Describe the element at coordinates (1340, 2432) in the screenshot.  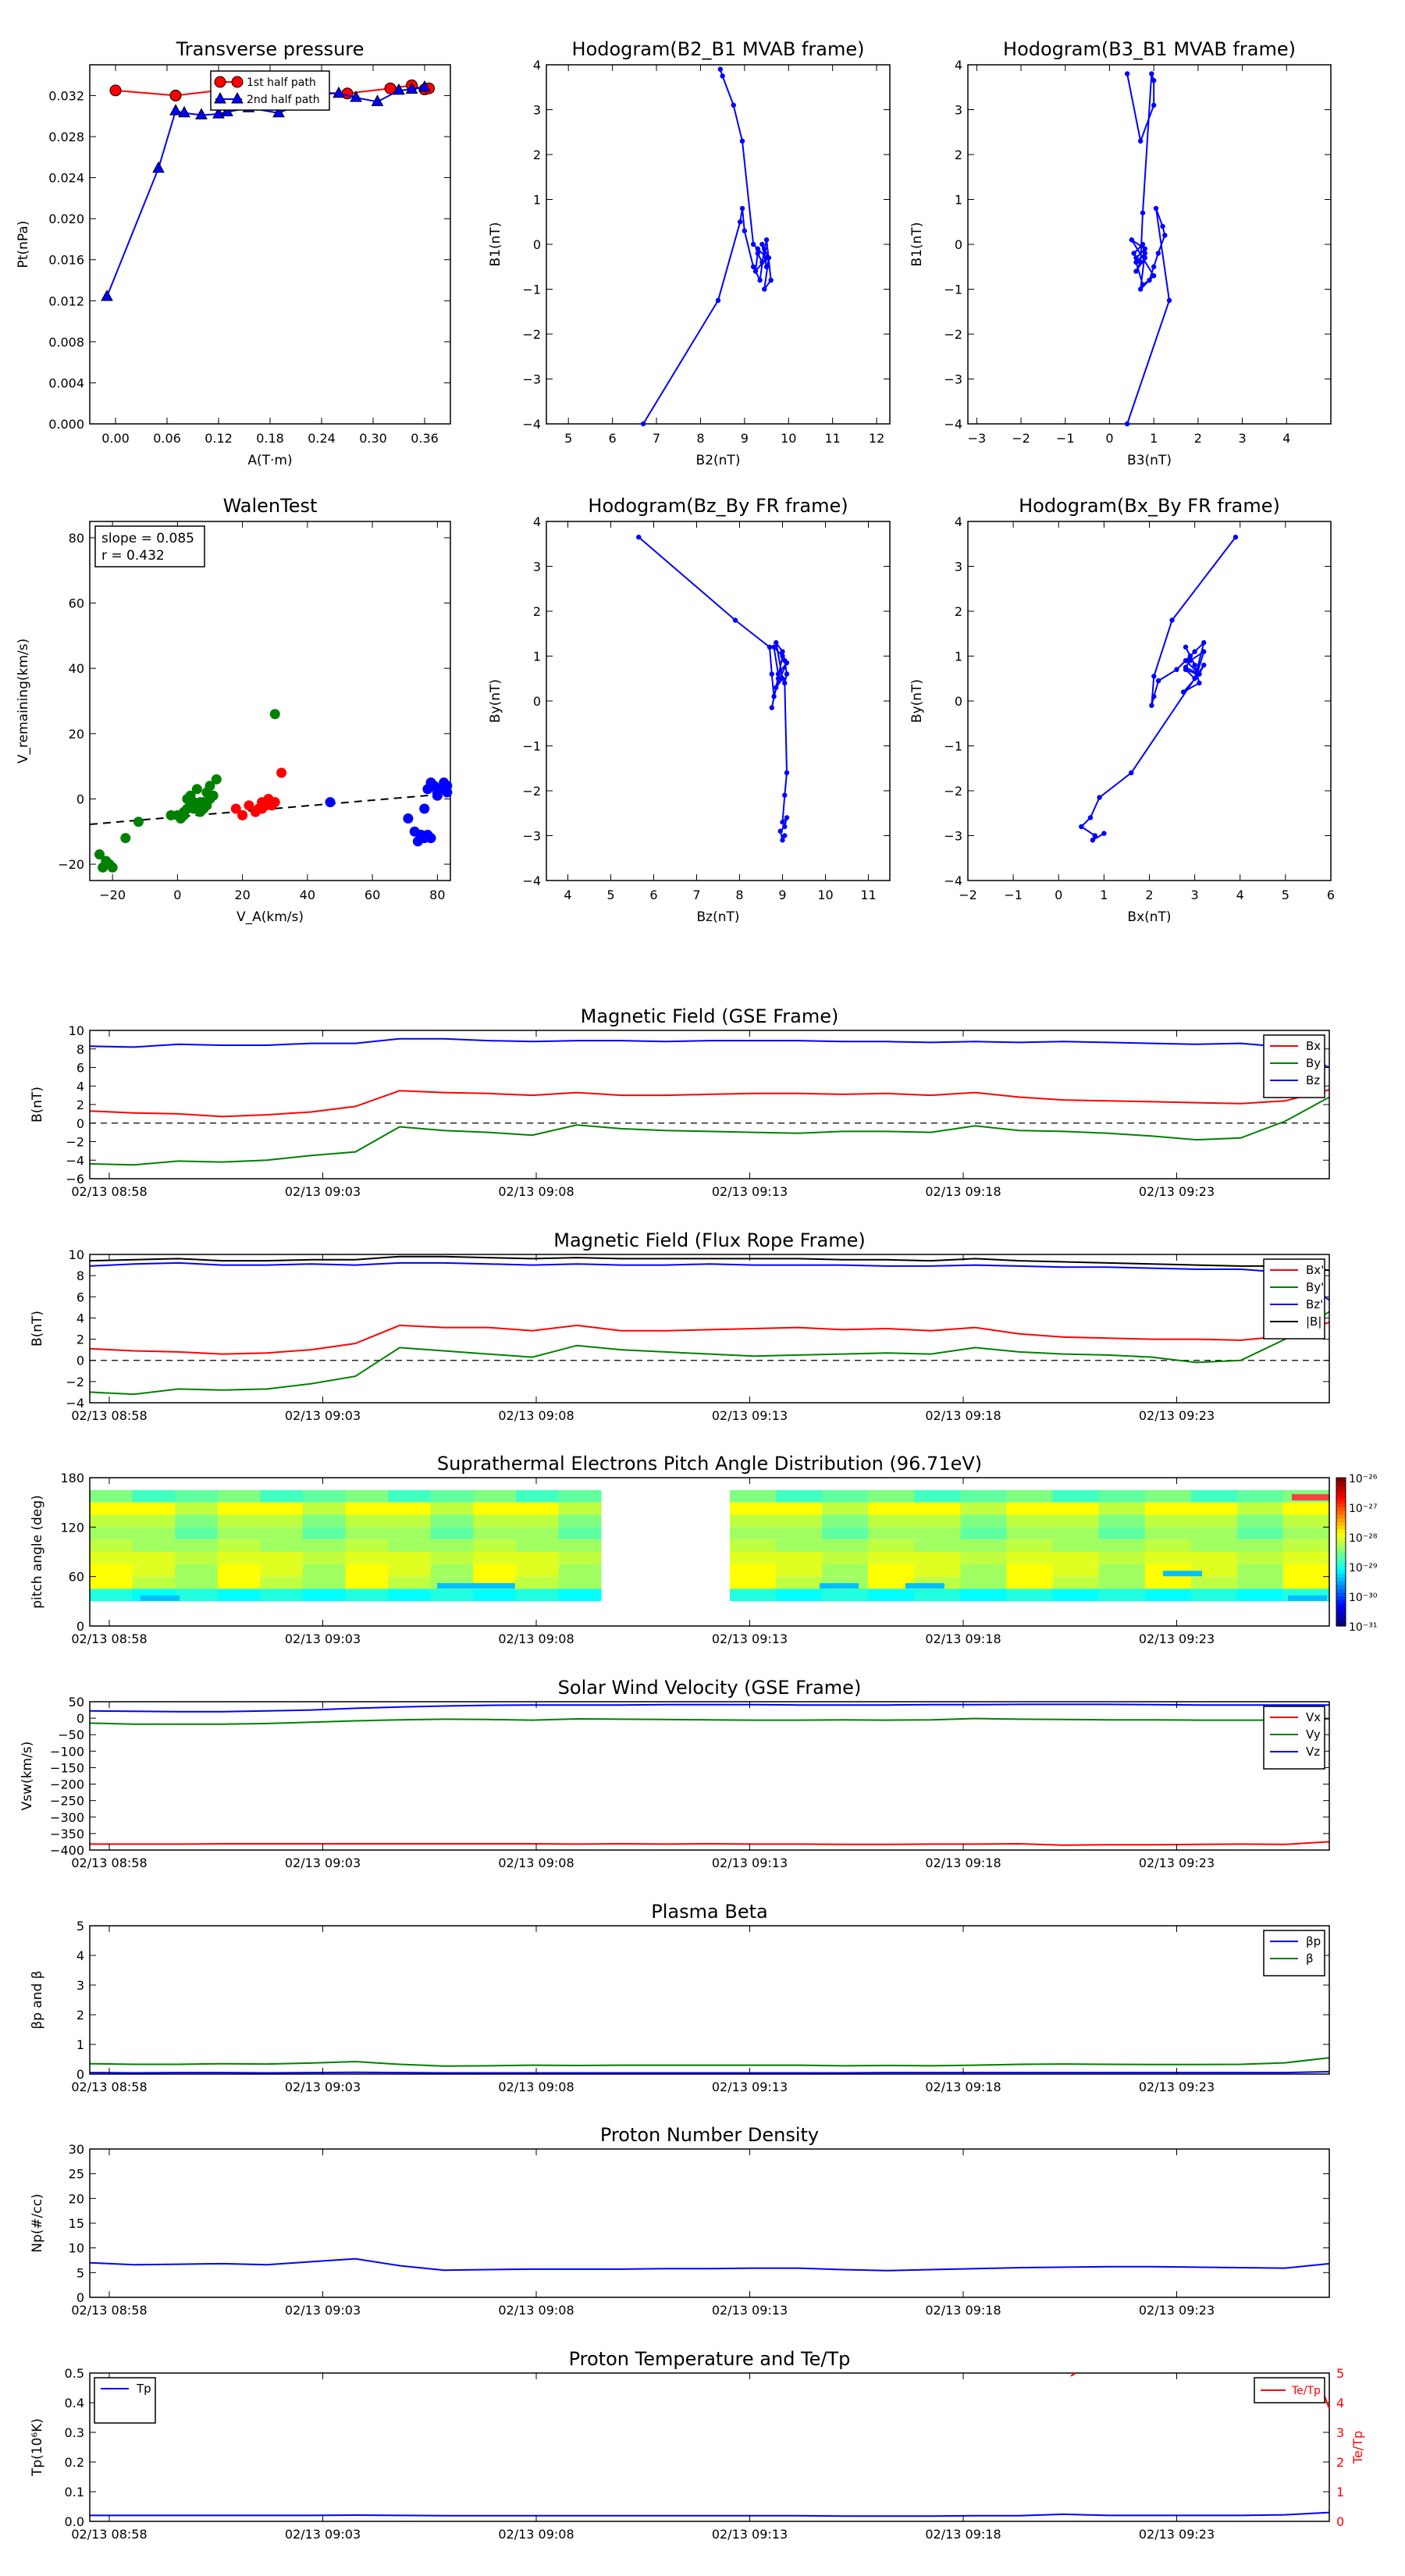
I see `y2-tick-label: 3` at that location.